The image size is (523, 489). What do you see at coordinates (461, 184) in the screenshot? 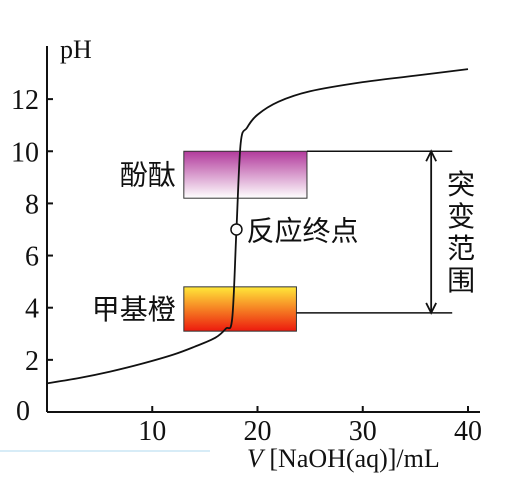
I see `jump-range-label-char: 突` at bounding box center [461, 184].